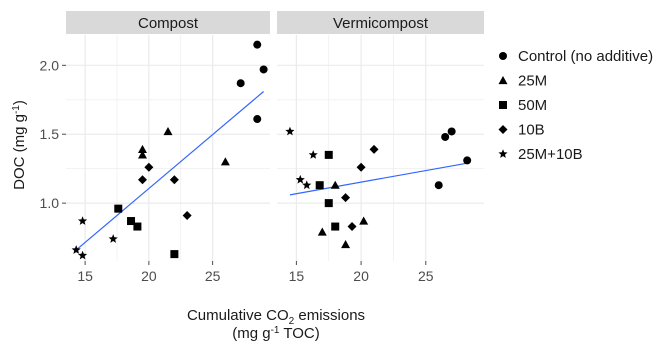 The width and height of the screenshot is (659, 345). What do you see at coordinates (19, 152) in the screenshot?
I see `y-axis-title-text: DOC (mg g` at bounding box center [19, 152].